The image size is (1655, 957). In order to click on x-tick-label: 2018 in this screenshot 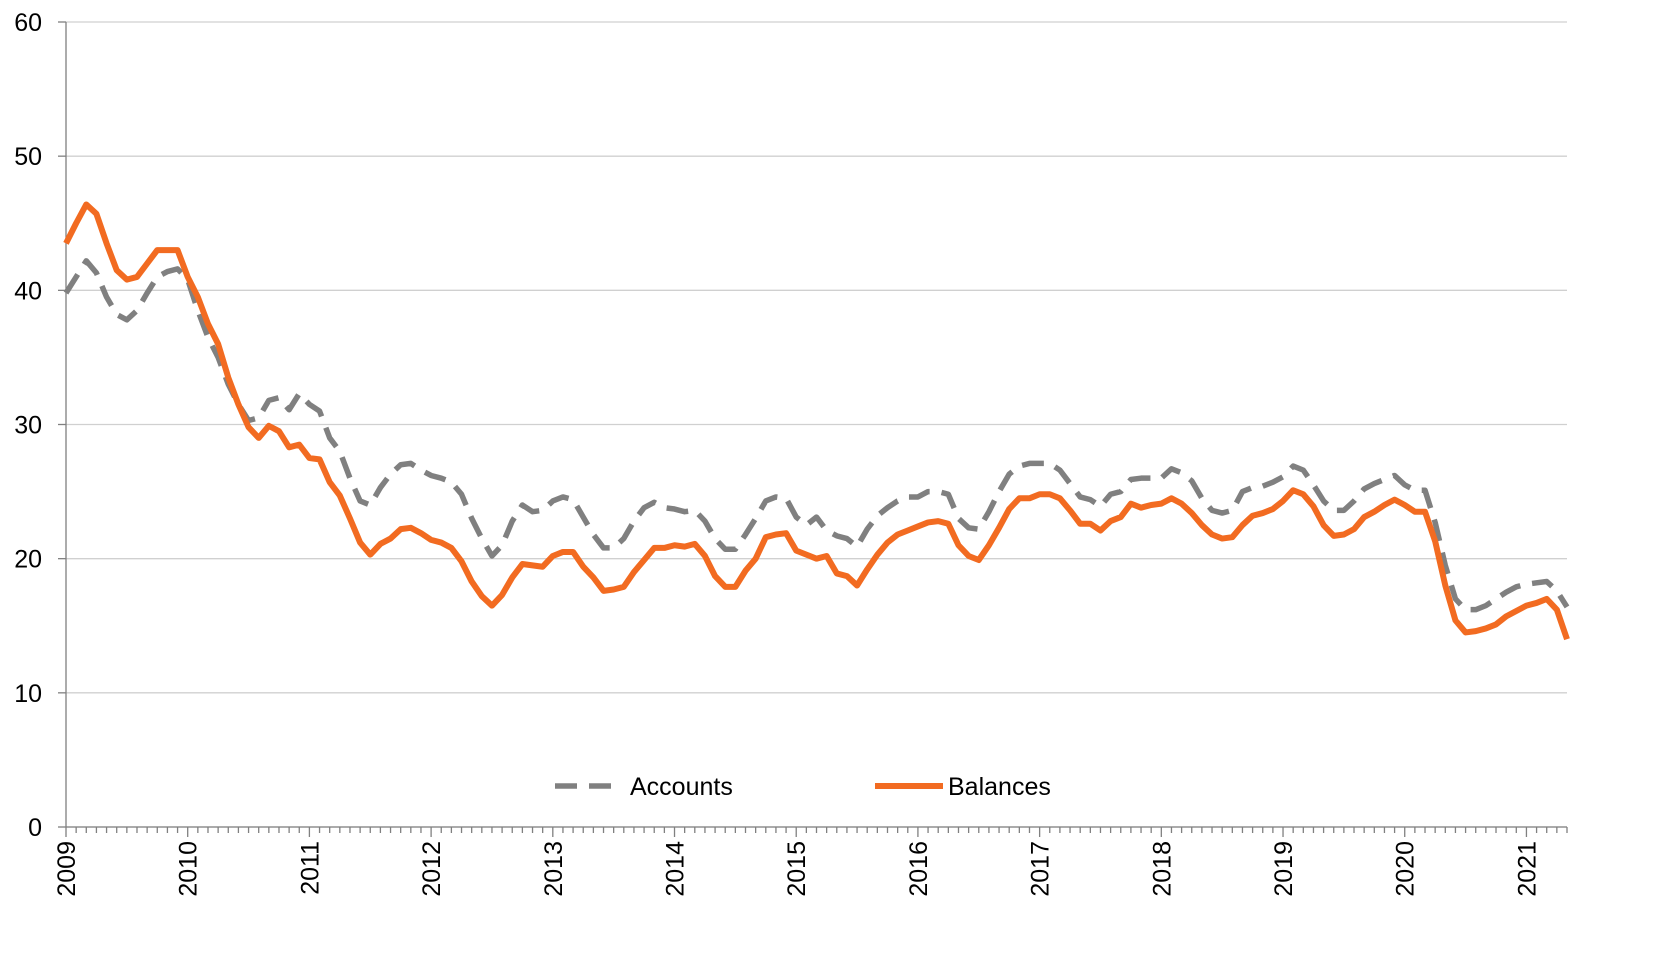, I will do `click(1162, 869)`.